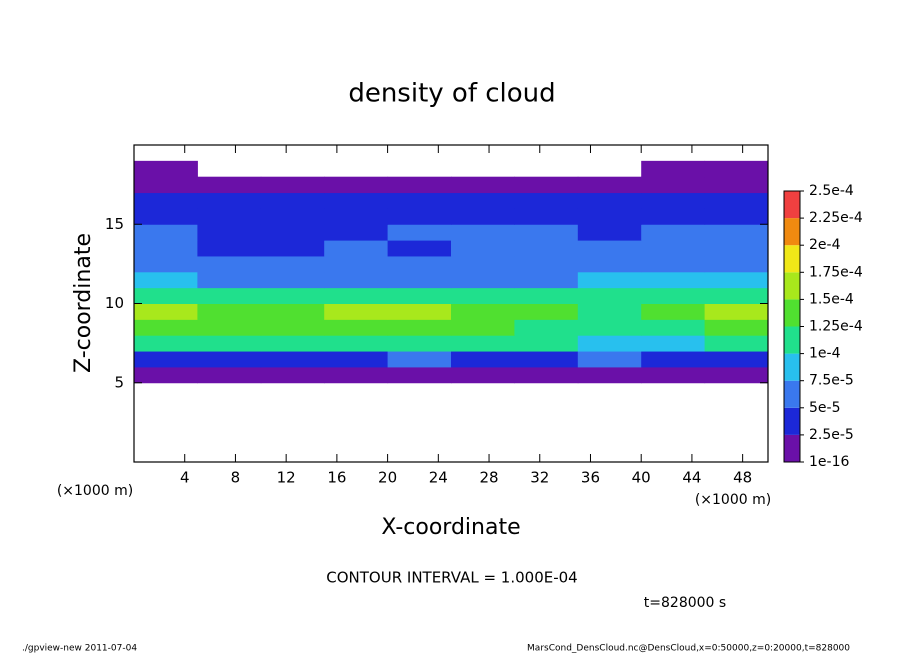 This screenshot has height=654, width=904. I want to click on x-axis-label: X-coordinate, so click(450, 527).